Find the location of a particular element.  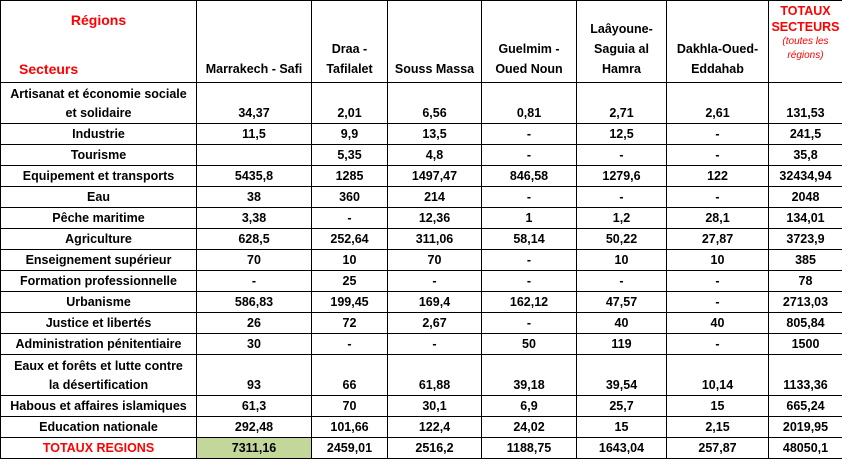

sector-total-cell: 32434,94 is located at coordinates (805, 176).